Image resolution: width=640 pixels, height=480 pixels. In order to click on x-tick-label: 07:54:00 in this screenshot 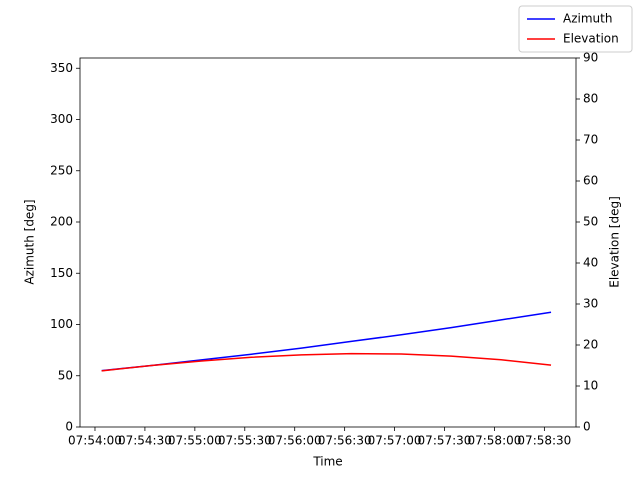, I will do `click(95, 441)`.